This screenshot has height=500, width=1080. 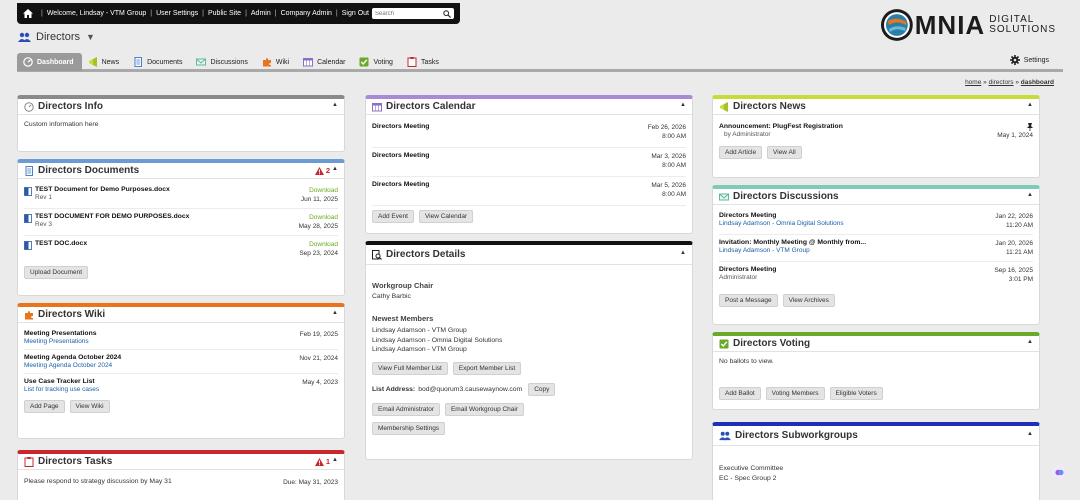 What do you see at coordinates (412, 62) in the screenshot?
I see `clipboard-icon` at bounding box center [412, 62].